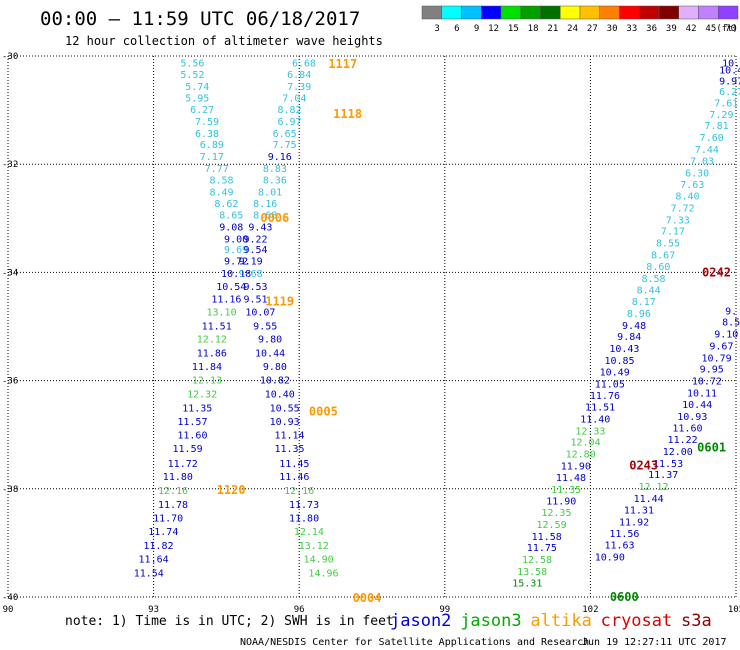  What do you see at coordinates (707, 150) in the screenshot?
I see `wave-height-value: 7.44` at bounding box center [707, 150].